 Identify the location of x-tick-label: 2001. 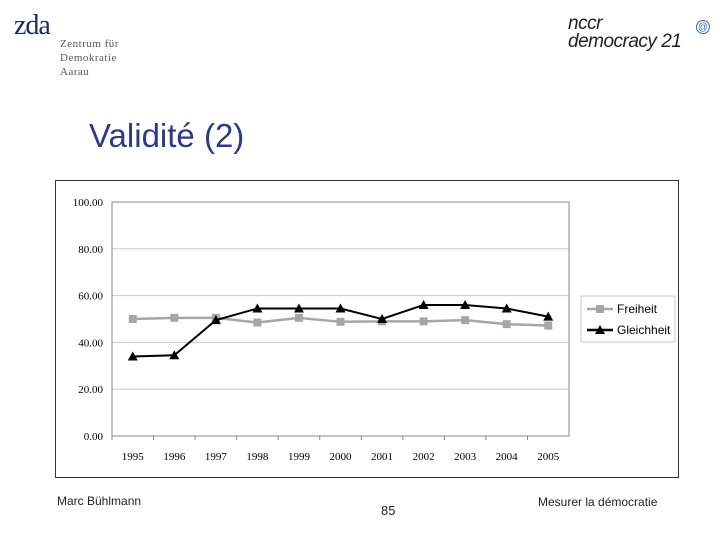
(382, 457).